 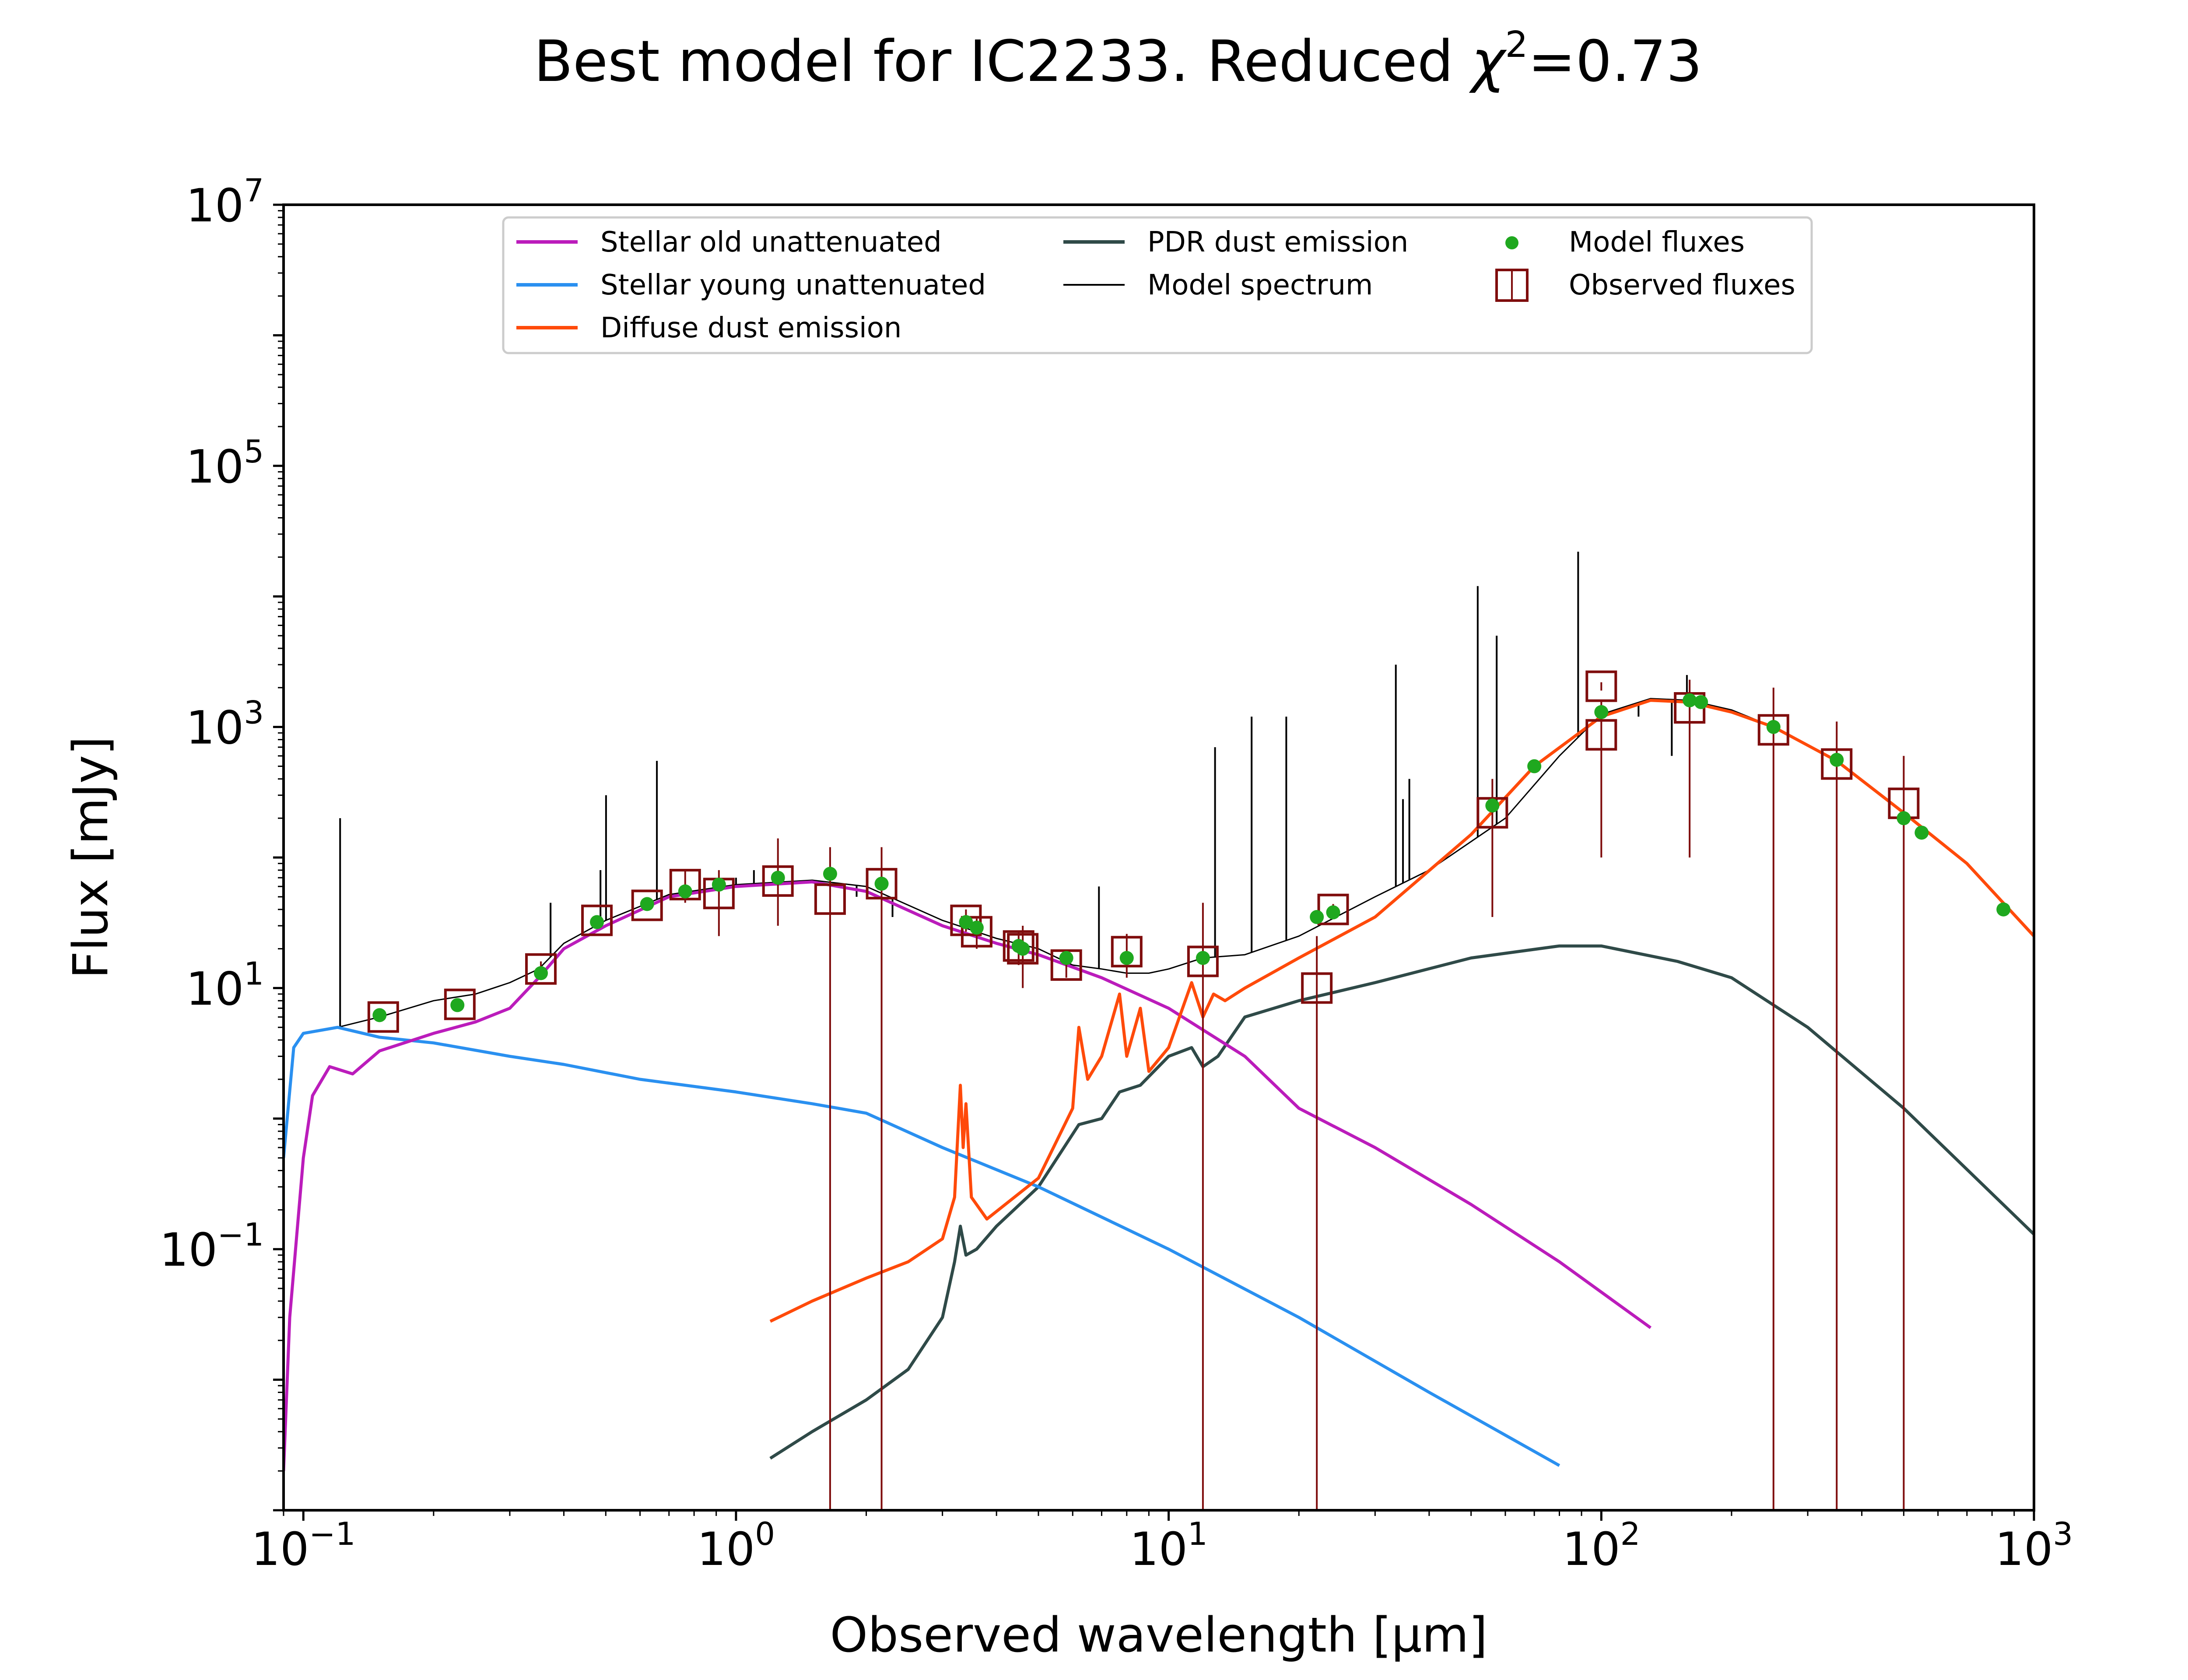 I want to click on y-tick-label: 10⁵, so click(x=225, y=463).